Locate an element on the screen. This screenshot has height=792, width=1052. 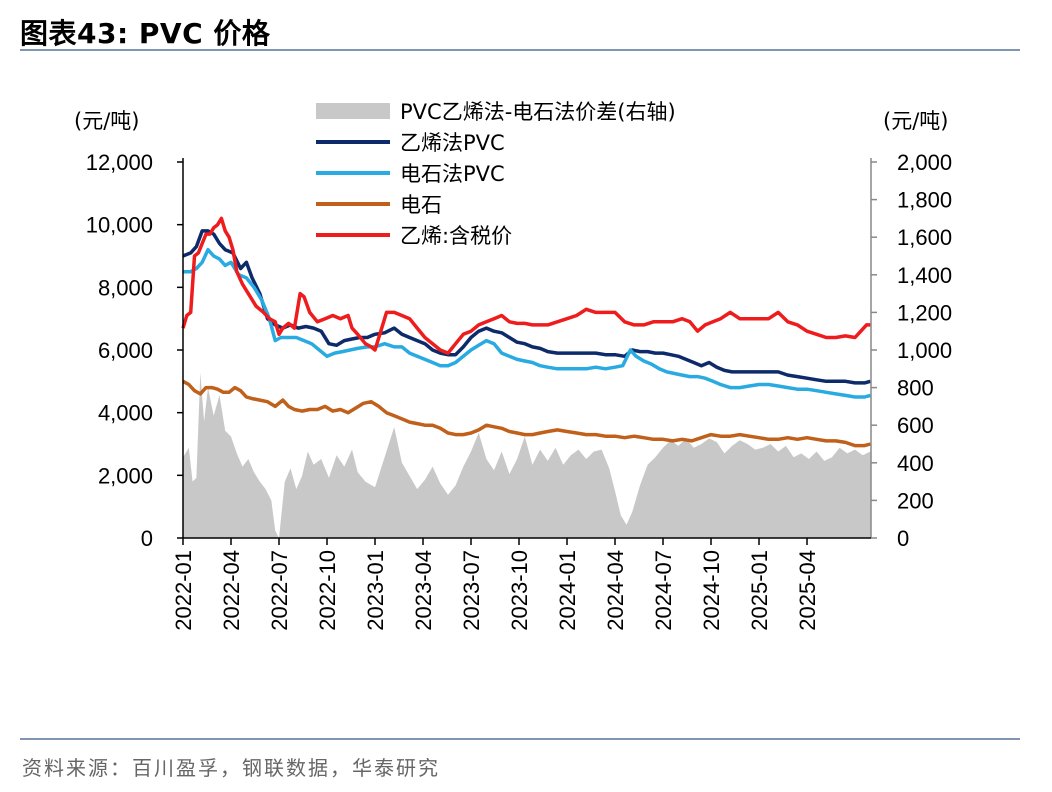
source-note: 资料来源：百川盈孚，钢联数据，华泰研究 is located at coordinates (231, 768).